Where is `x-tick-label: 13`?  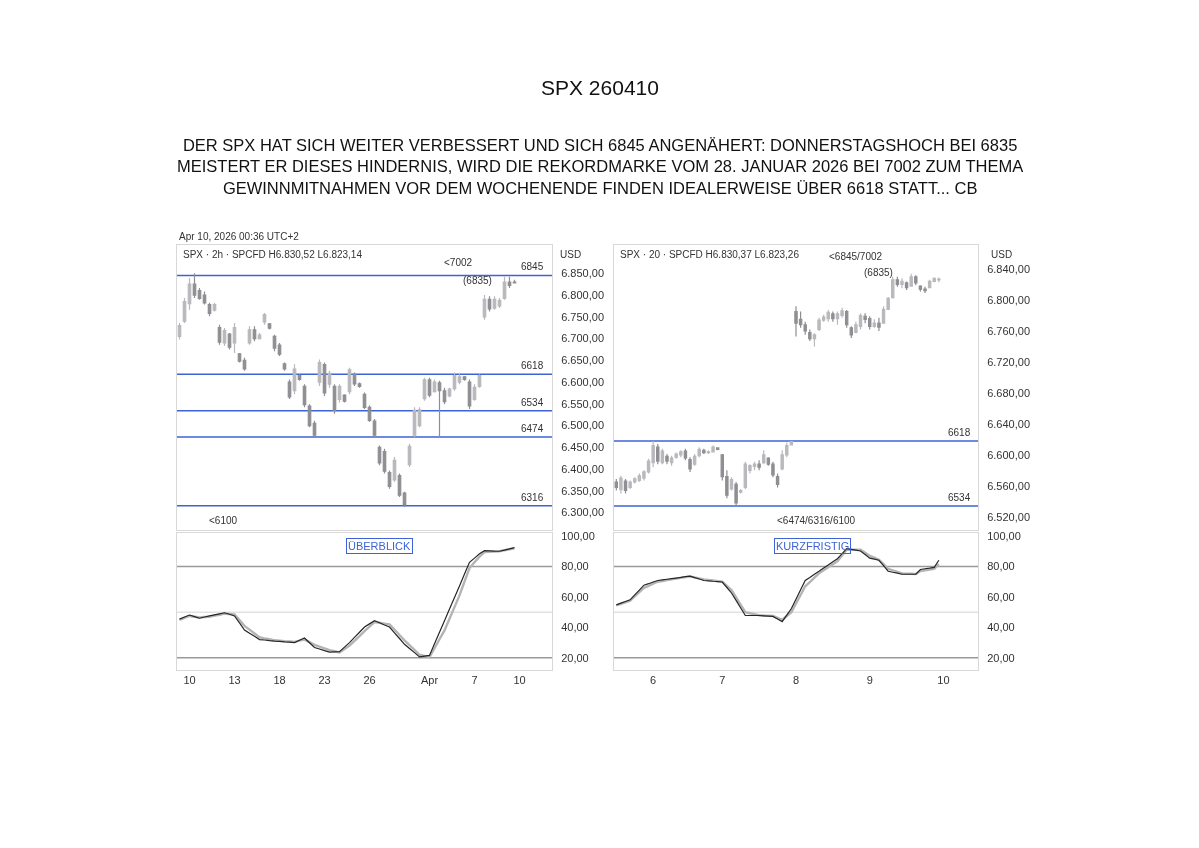
x-tick-label: 13 is located at coordinates (234, 680).